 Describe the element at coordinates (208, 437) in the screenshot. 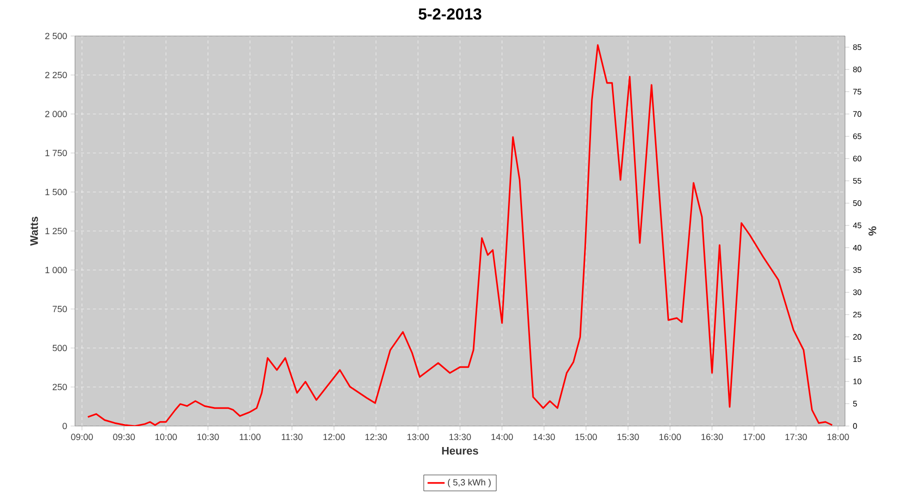

I see `x-tick-label: 10:30` at that location.